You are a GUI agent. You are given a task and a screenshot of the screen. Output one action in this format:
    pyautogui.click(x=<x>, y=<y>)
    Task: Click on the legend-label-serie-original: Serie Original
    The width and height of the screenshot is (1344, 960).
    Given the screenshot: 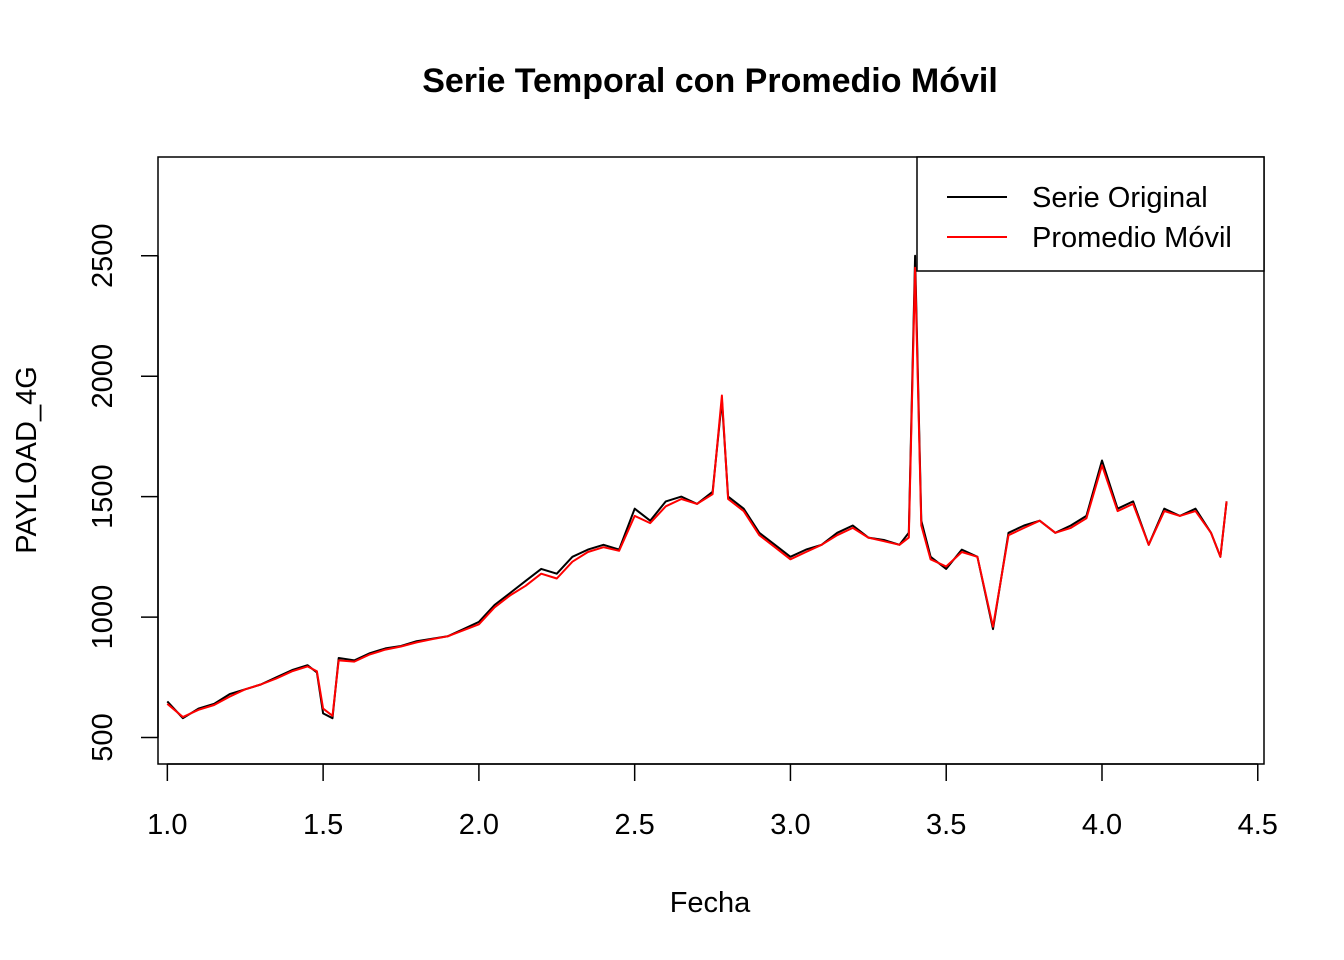 What is the action you would take?
    pyautogui.click(x=1120, y=198)
    